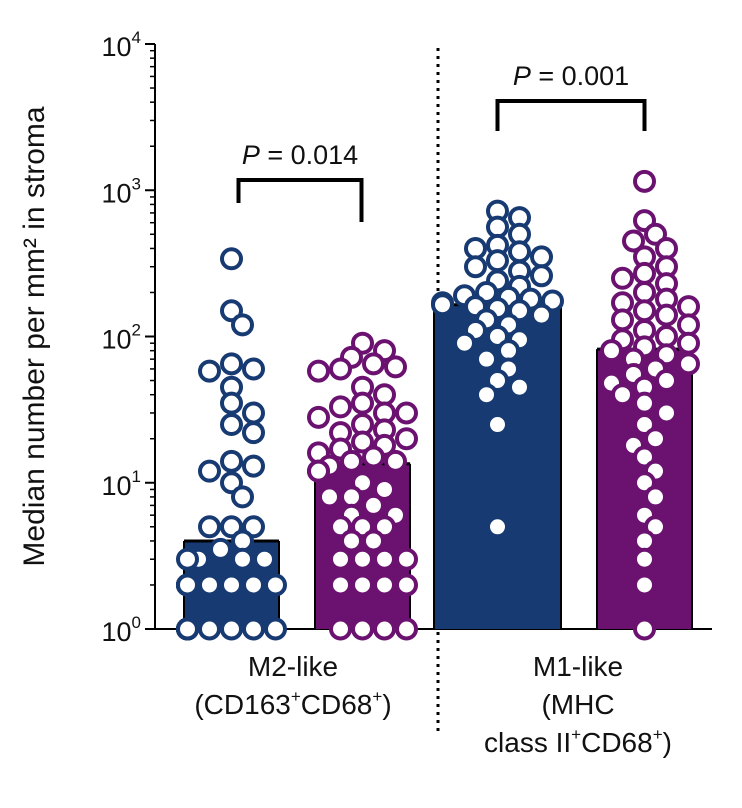 The image size is (742, 808). Describe the element at coordinates (121, 45) in the screenshot. I see `y-tick-label: 10⁴` at that location.